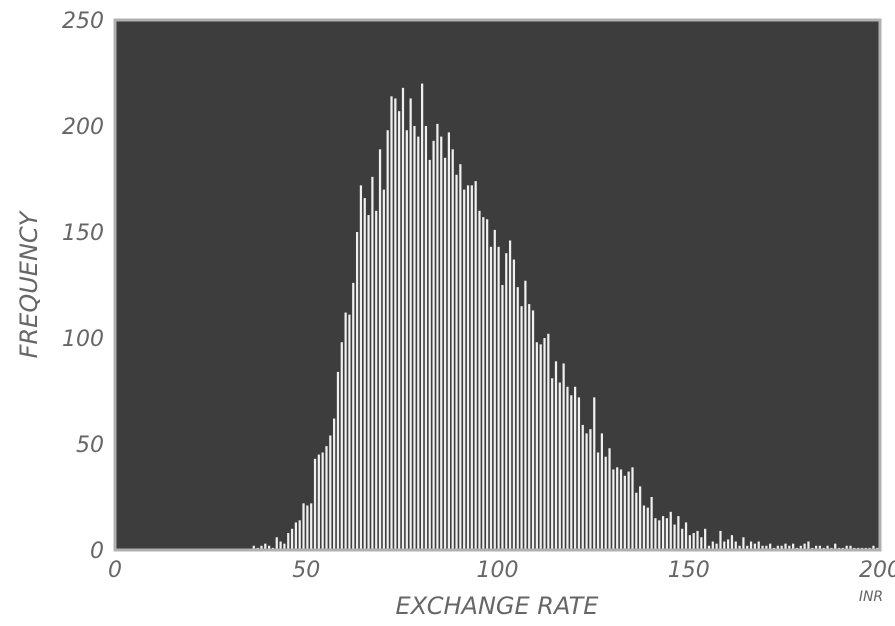 Image resolution: width=895 pixels, height=626 pixels. What do you see at coordinates (689, 570) in the screenshot?
I see `x-tick-label: 150` at bounding box center [689, 570].